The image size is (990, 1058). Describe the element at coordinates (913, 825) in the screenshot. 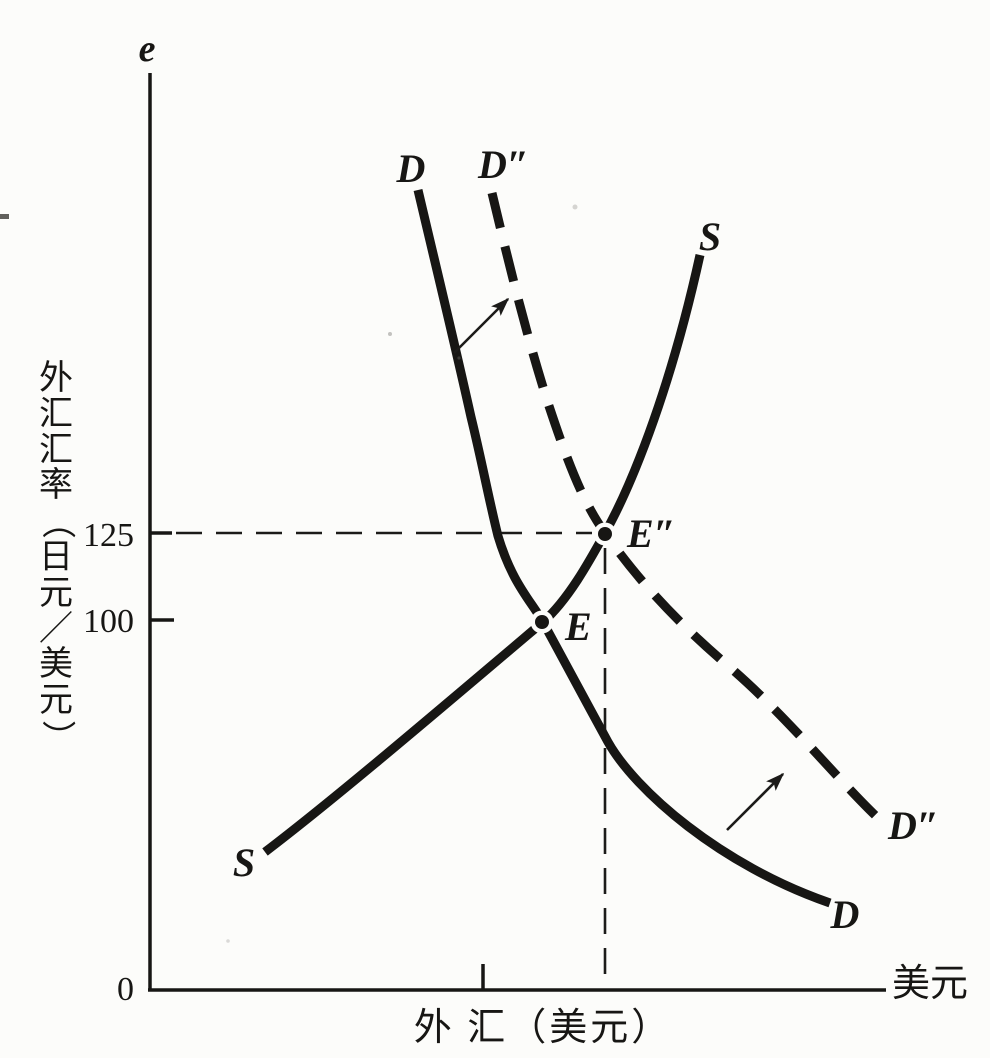

I see `shifted-demand-label-bottom: D″` at that location.